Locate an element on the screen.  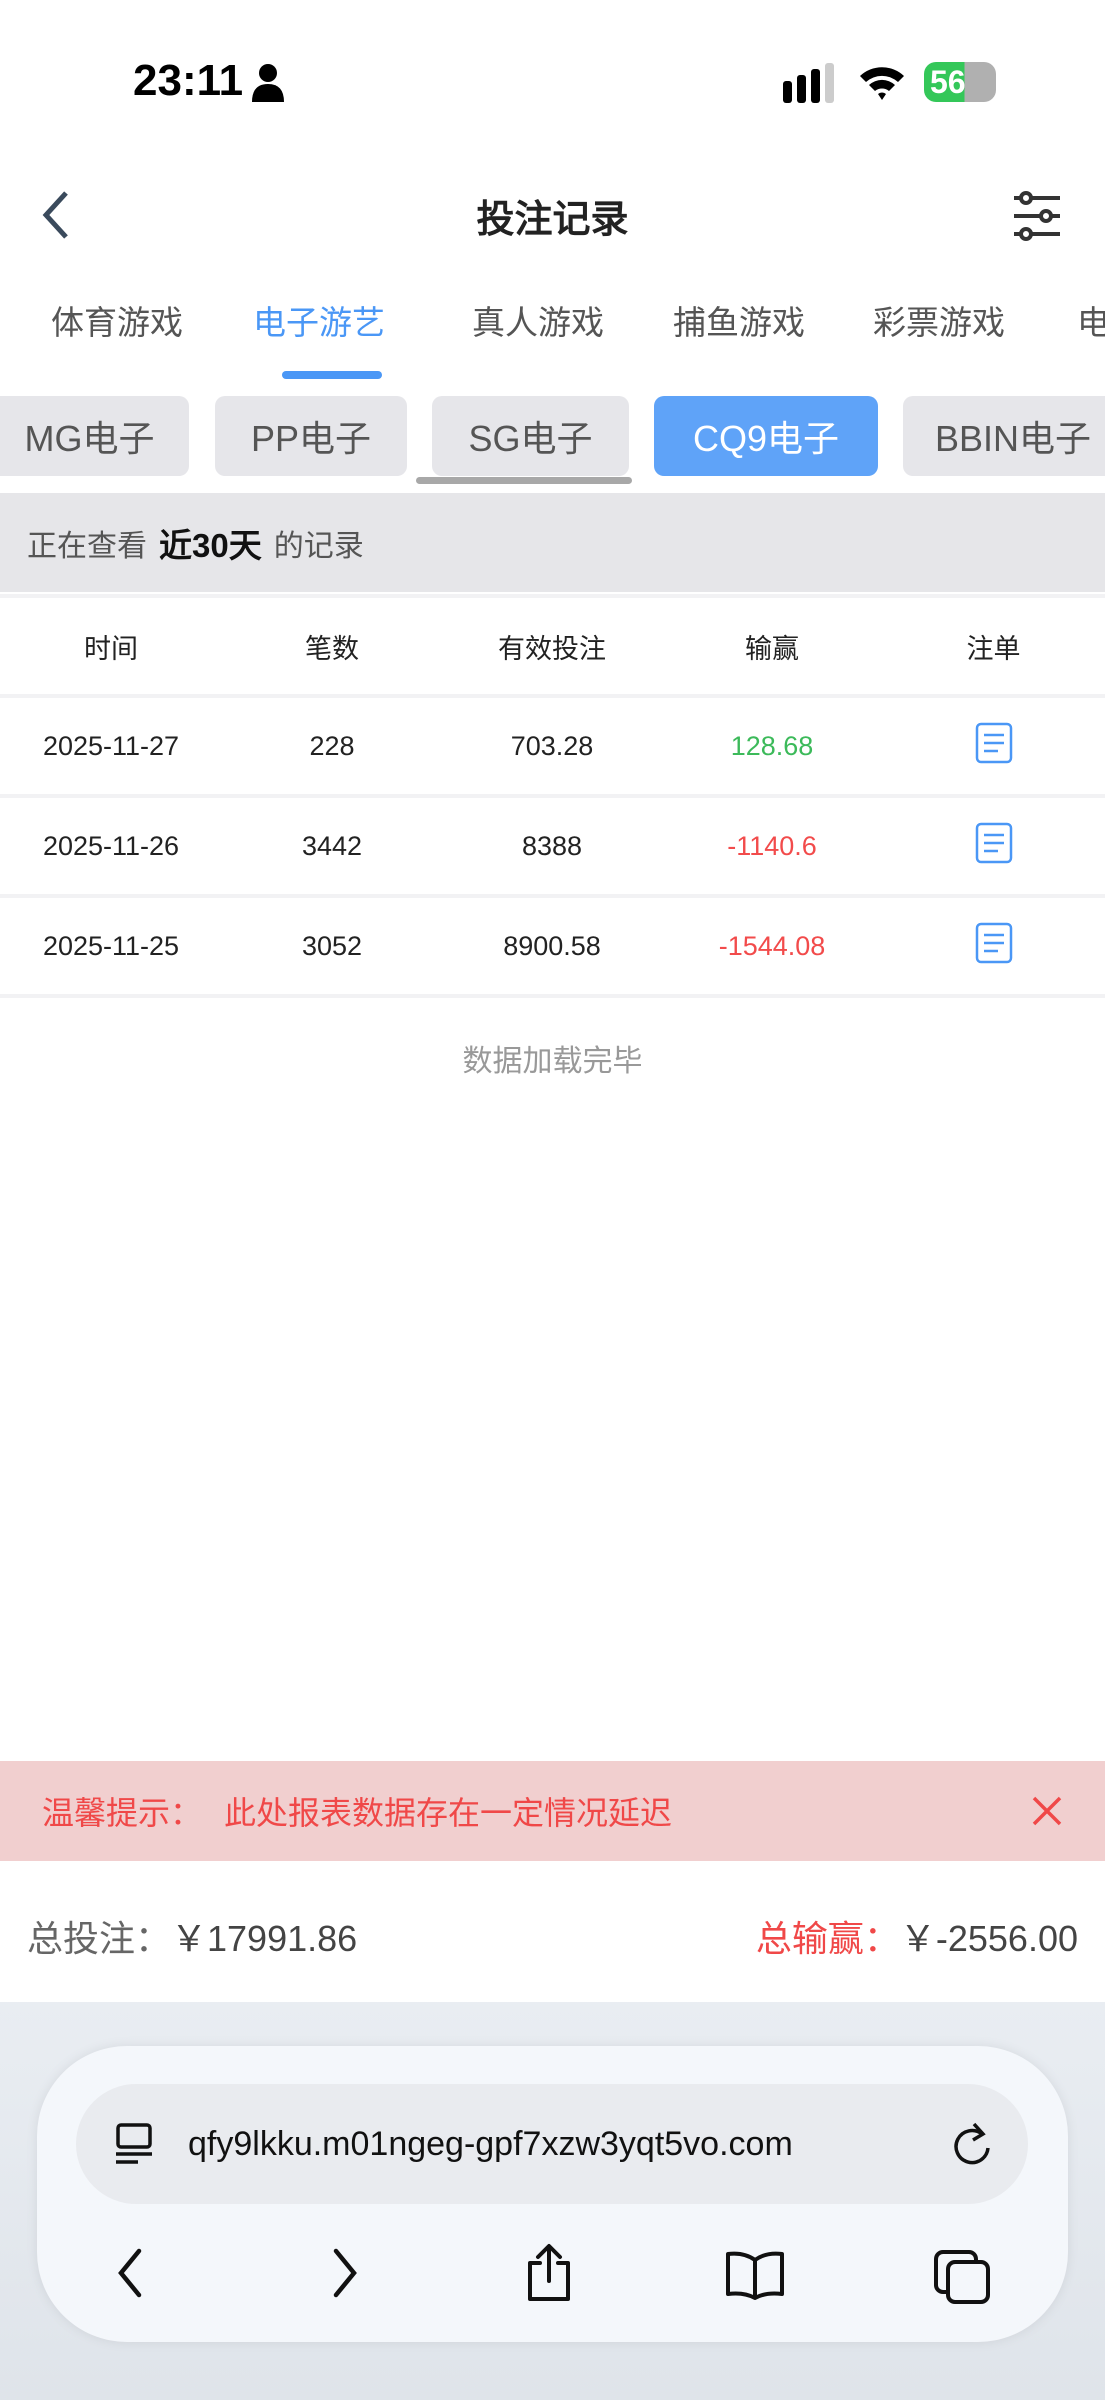
cell-count: 3052 is located at coordinates (332, 946).